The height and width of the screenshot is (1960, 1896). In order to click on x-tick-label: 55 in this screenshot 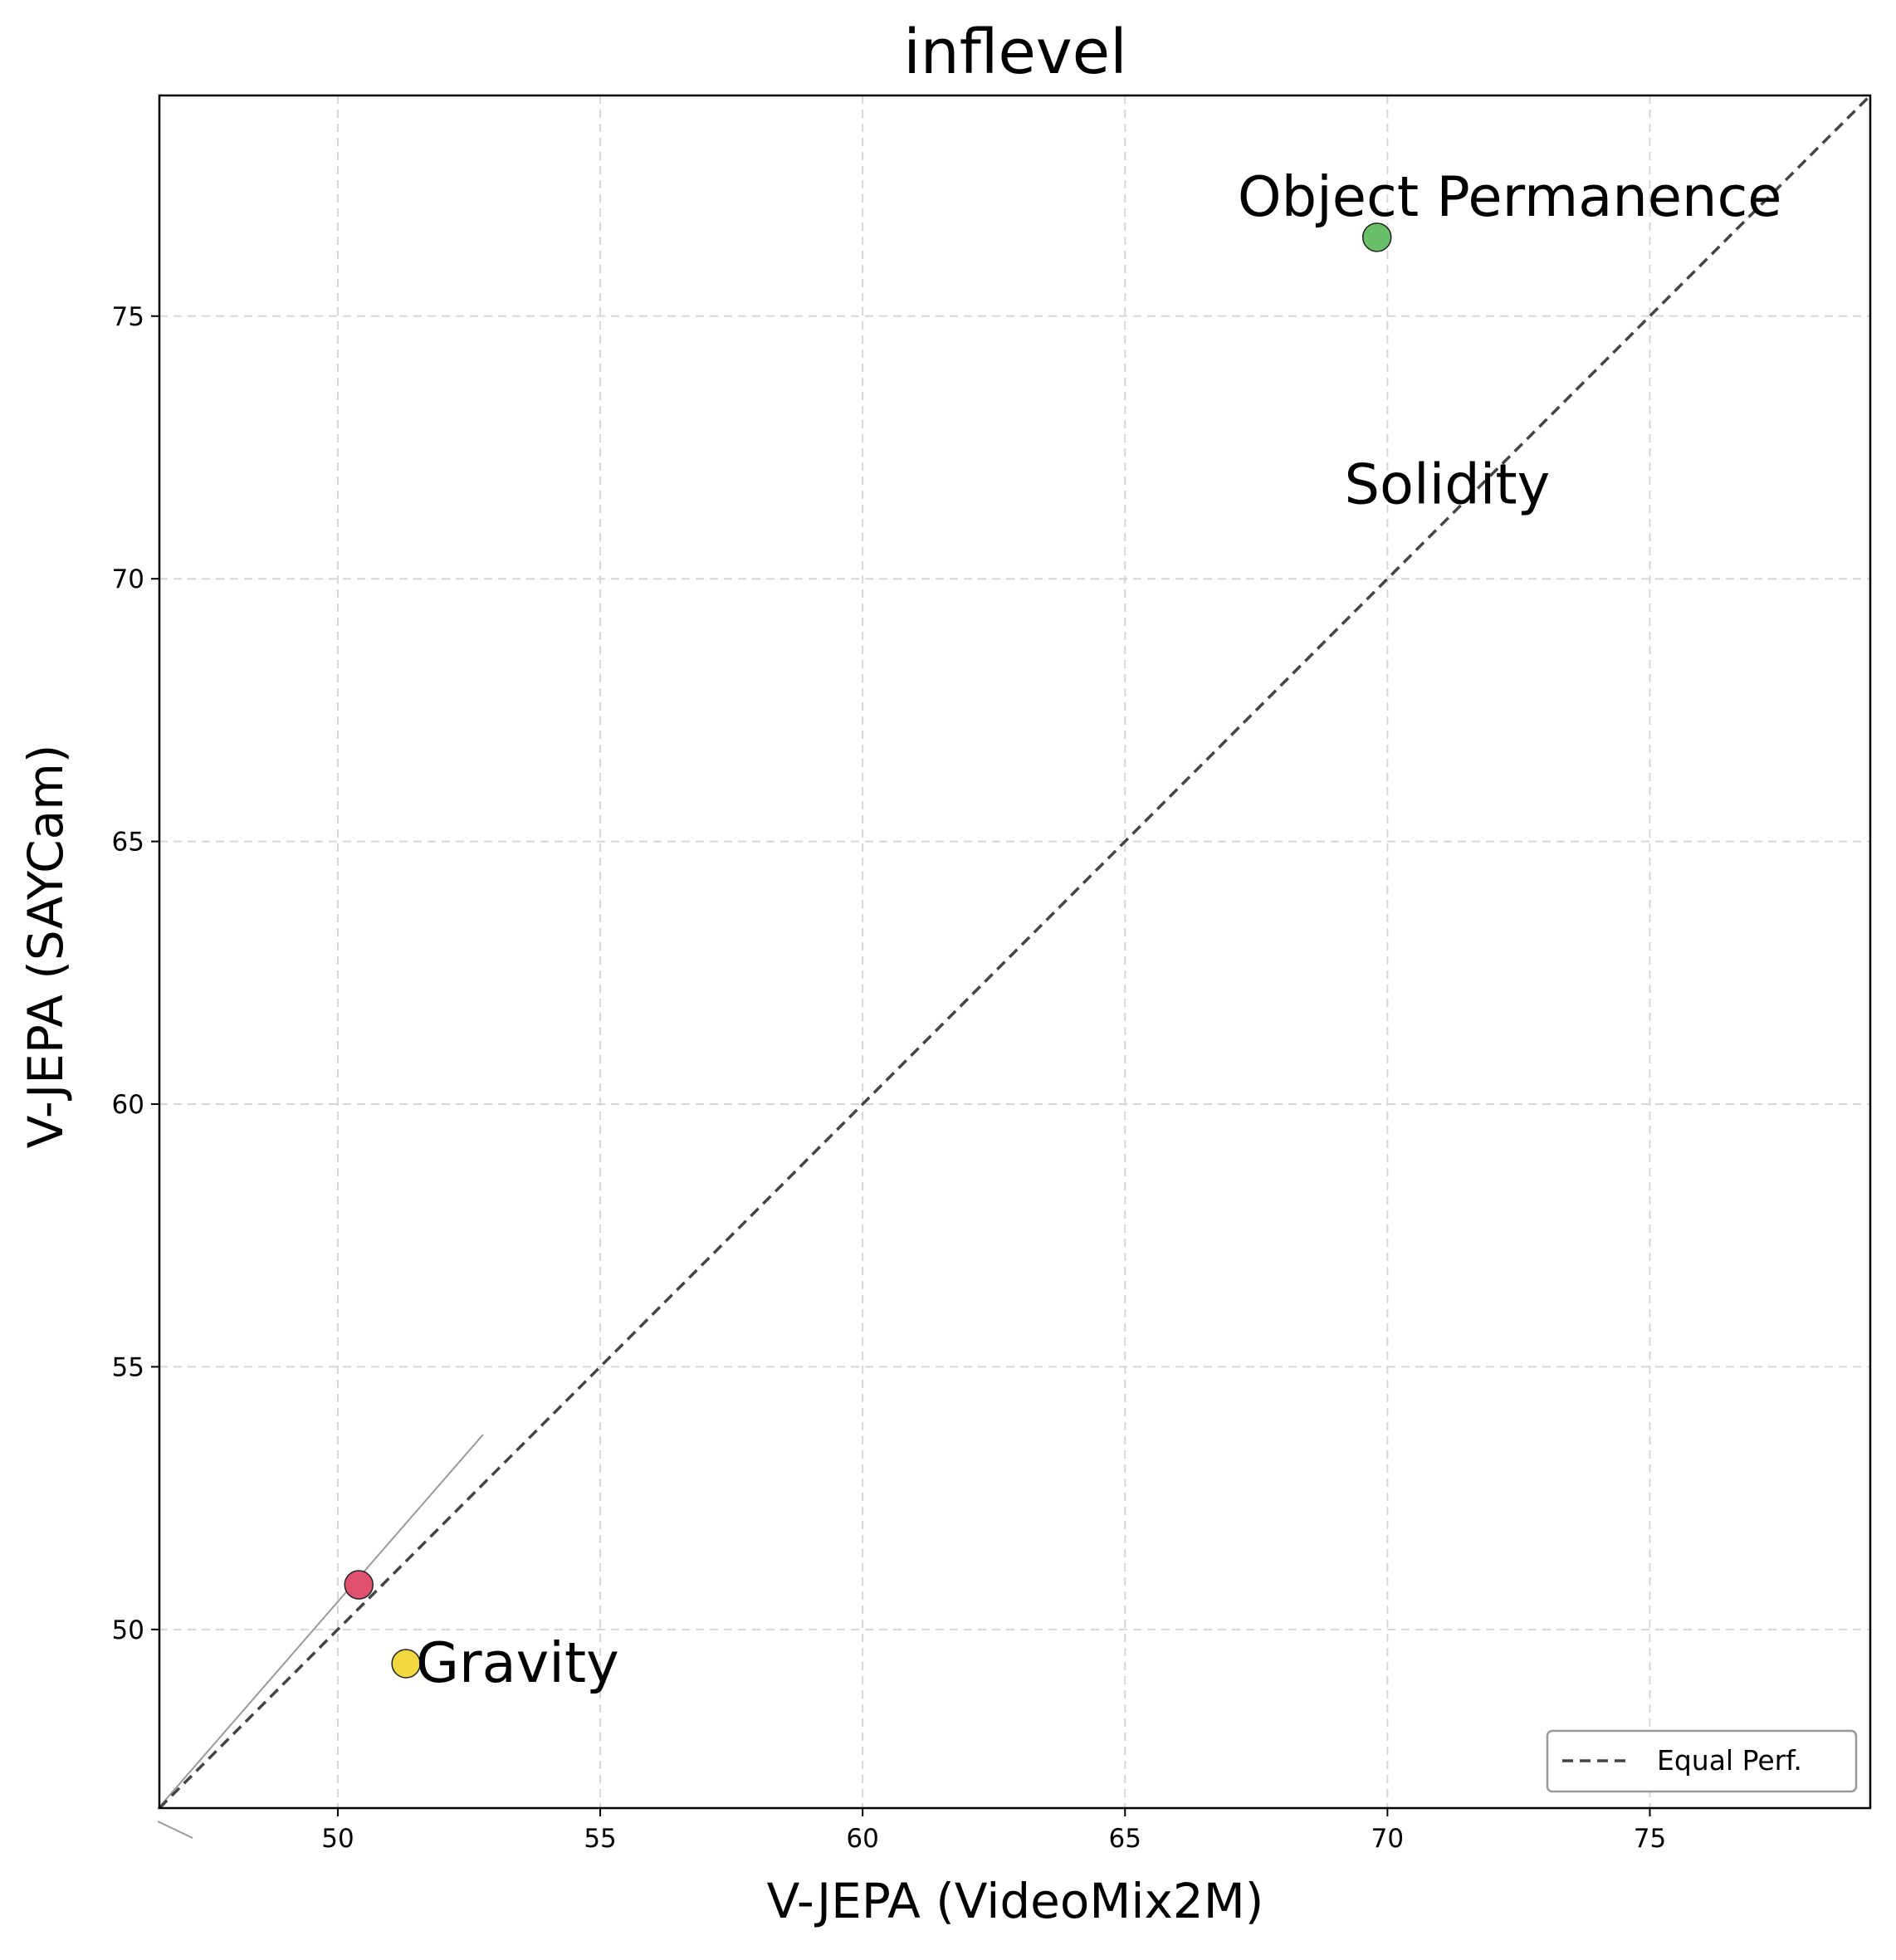, I will do `click(600, 1839)`.